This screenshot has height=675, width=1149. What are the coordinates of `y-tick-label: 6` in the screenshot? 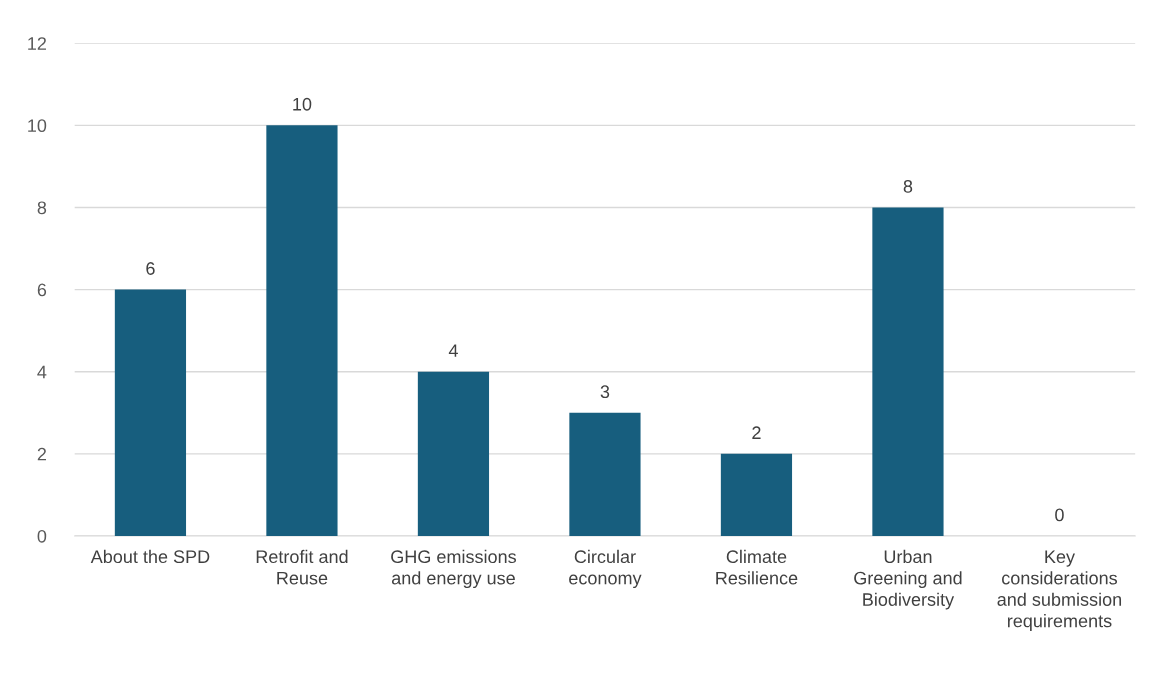 It's located at (42, 290).